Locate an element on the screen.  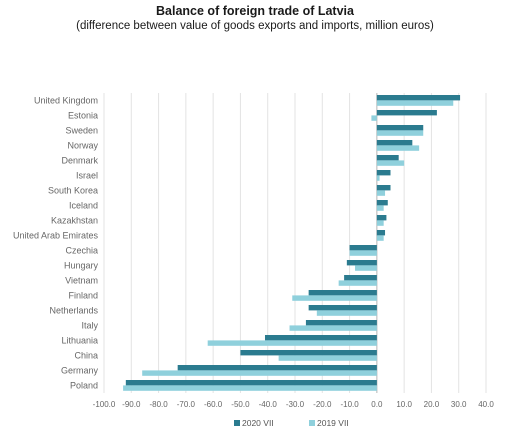
legend-label: 2020 VII is located at coordinates (258, 423).